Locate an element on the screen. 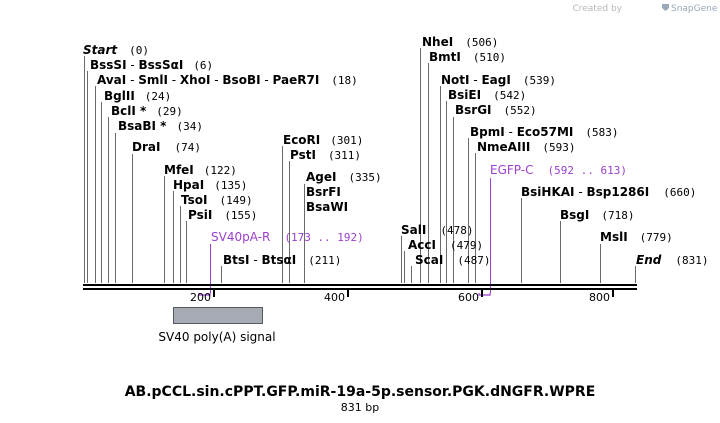  axis-tick-200: 200 is located at coordinates (200, 297).